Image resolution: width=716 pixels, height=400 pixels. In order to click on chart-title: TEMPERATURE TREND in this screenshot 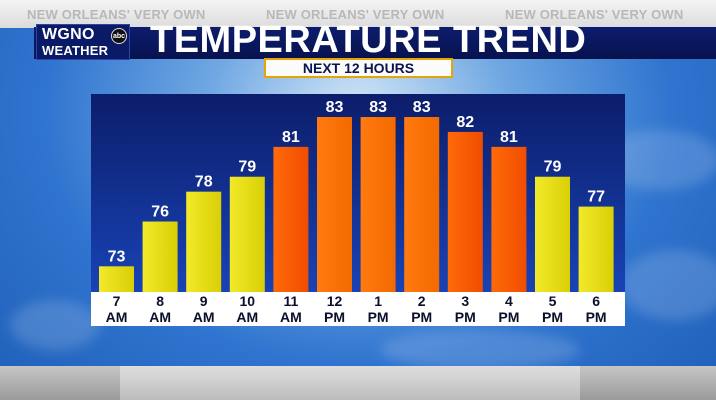, I will do `click(368, 40)`.